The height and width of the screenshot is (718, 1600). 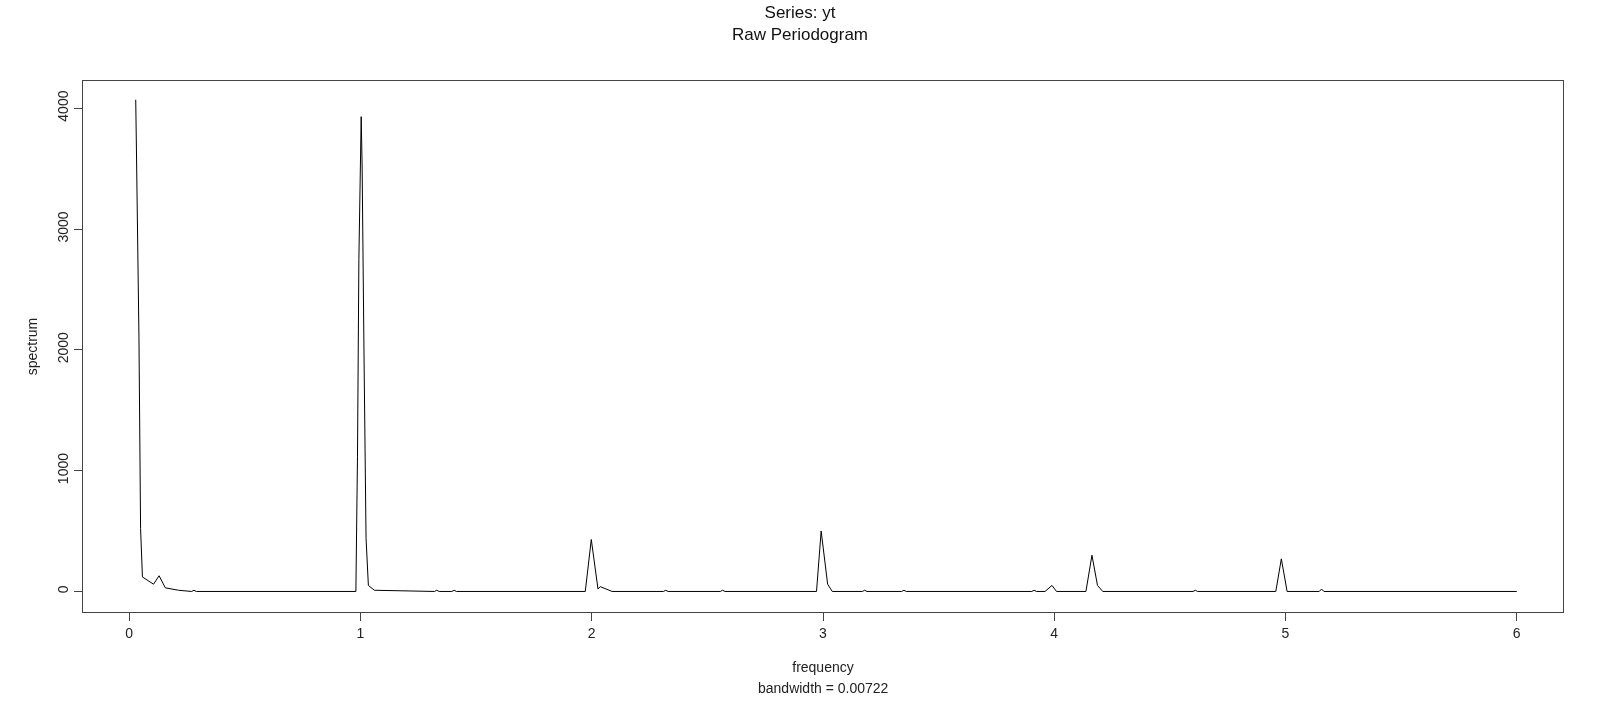 What do you see at coordinates (63, 468) in the screenshot?
I see `y-tick-label: 1000` at bounding box center [63, 468].